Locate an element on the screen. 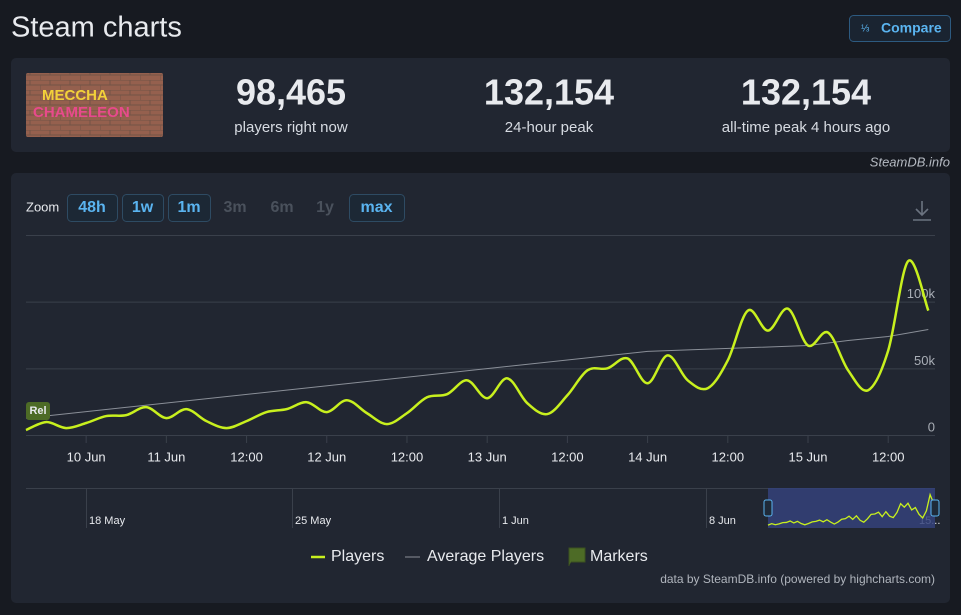 The image size is (961, 615). game-logo: MECCHA CHAMELEON is located at coordinates (94, 105).